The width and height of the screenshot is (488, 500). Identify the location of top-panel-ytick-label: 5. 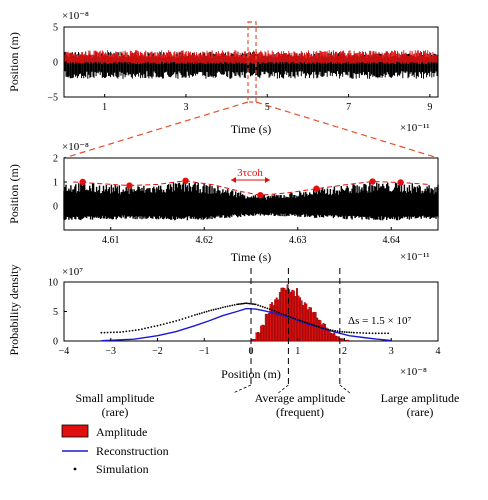
(55, 28).